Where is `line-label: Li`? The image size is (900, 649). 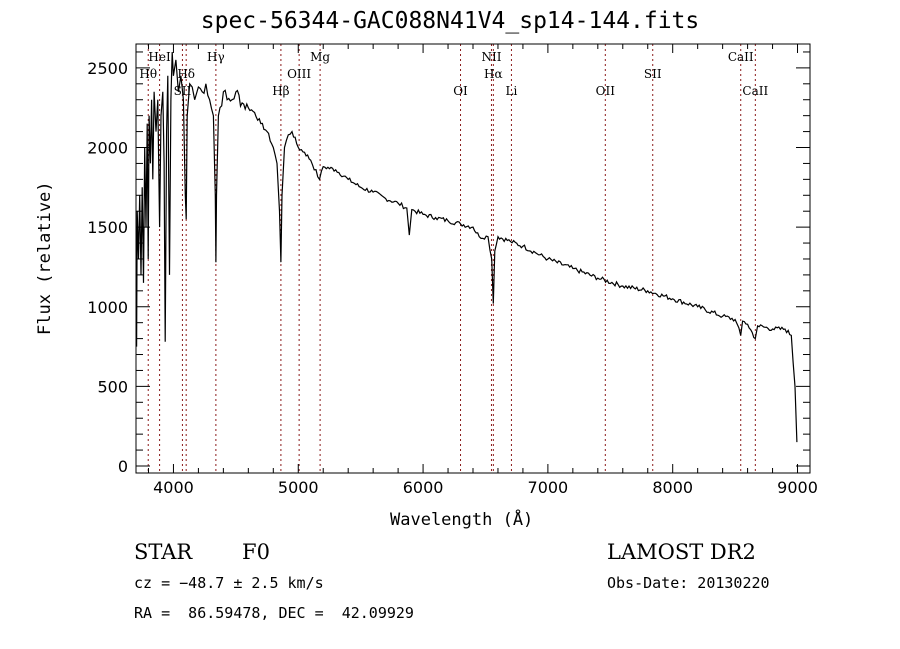
line-label: Li is located at coordinates (512, 91).